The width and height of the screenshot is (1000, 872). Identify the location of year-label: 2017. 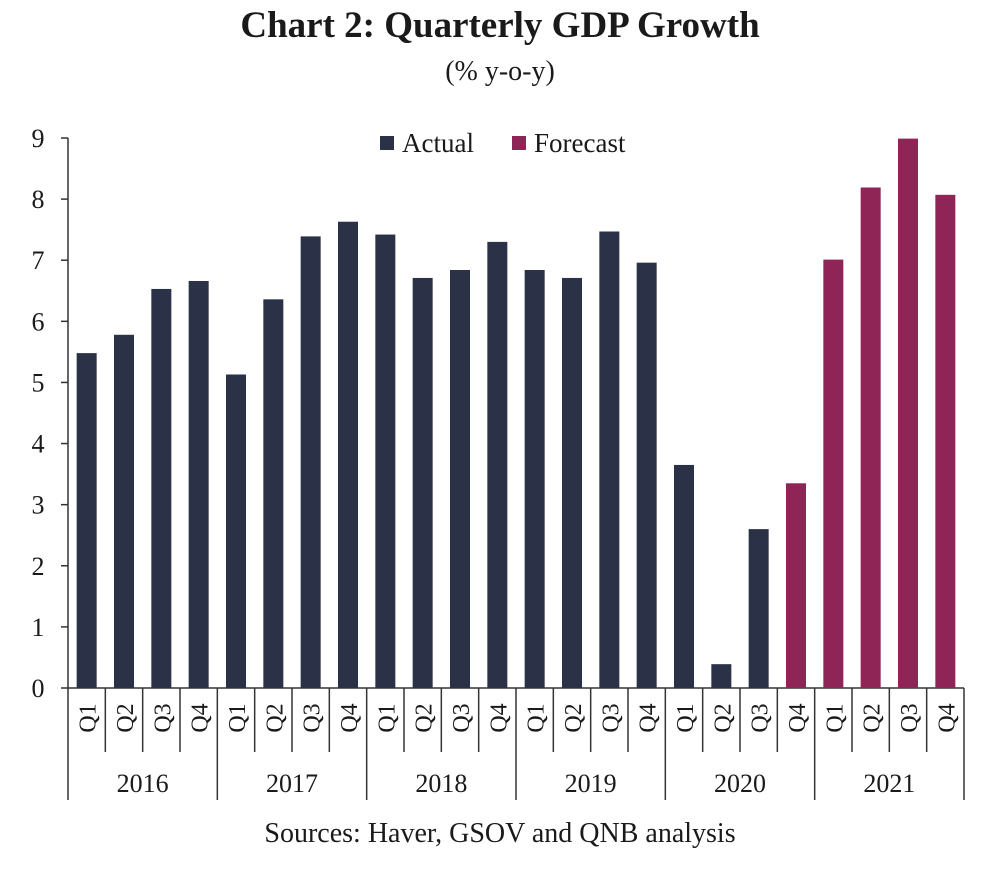
(292, 783).